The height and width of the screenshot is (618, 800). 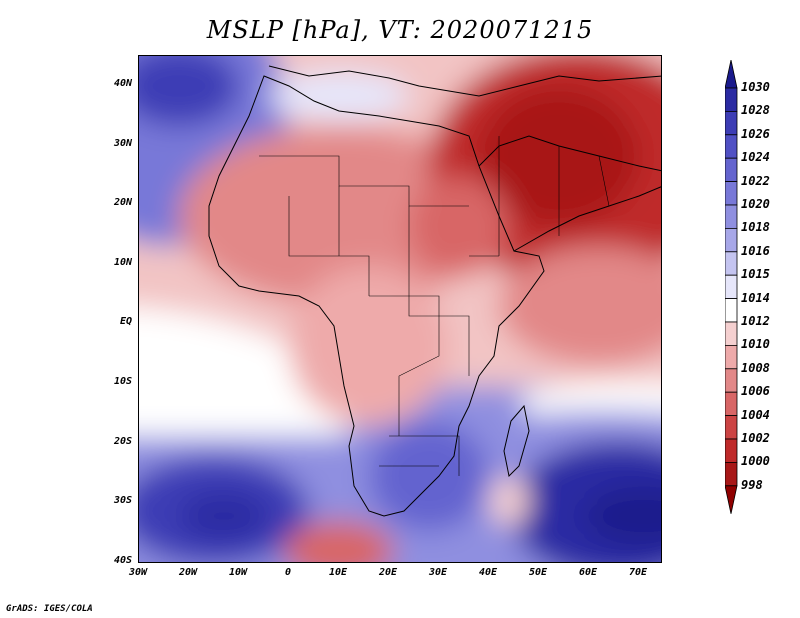 What do you see at coordinates (122, 560) in the screenshot?
I see `lat-label: 40S` at bounding box center [122, 560].